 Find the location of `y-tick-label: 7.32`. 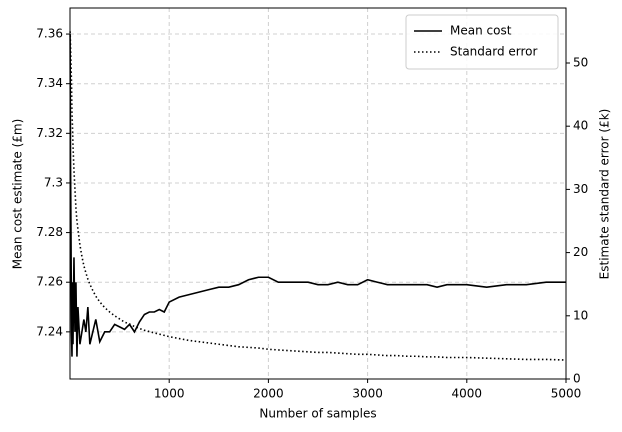

y-tick-label: 7.32 is located at coordinates (49, 133).